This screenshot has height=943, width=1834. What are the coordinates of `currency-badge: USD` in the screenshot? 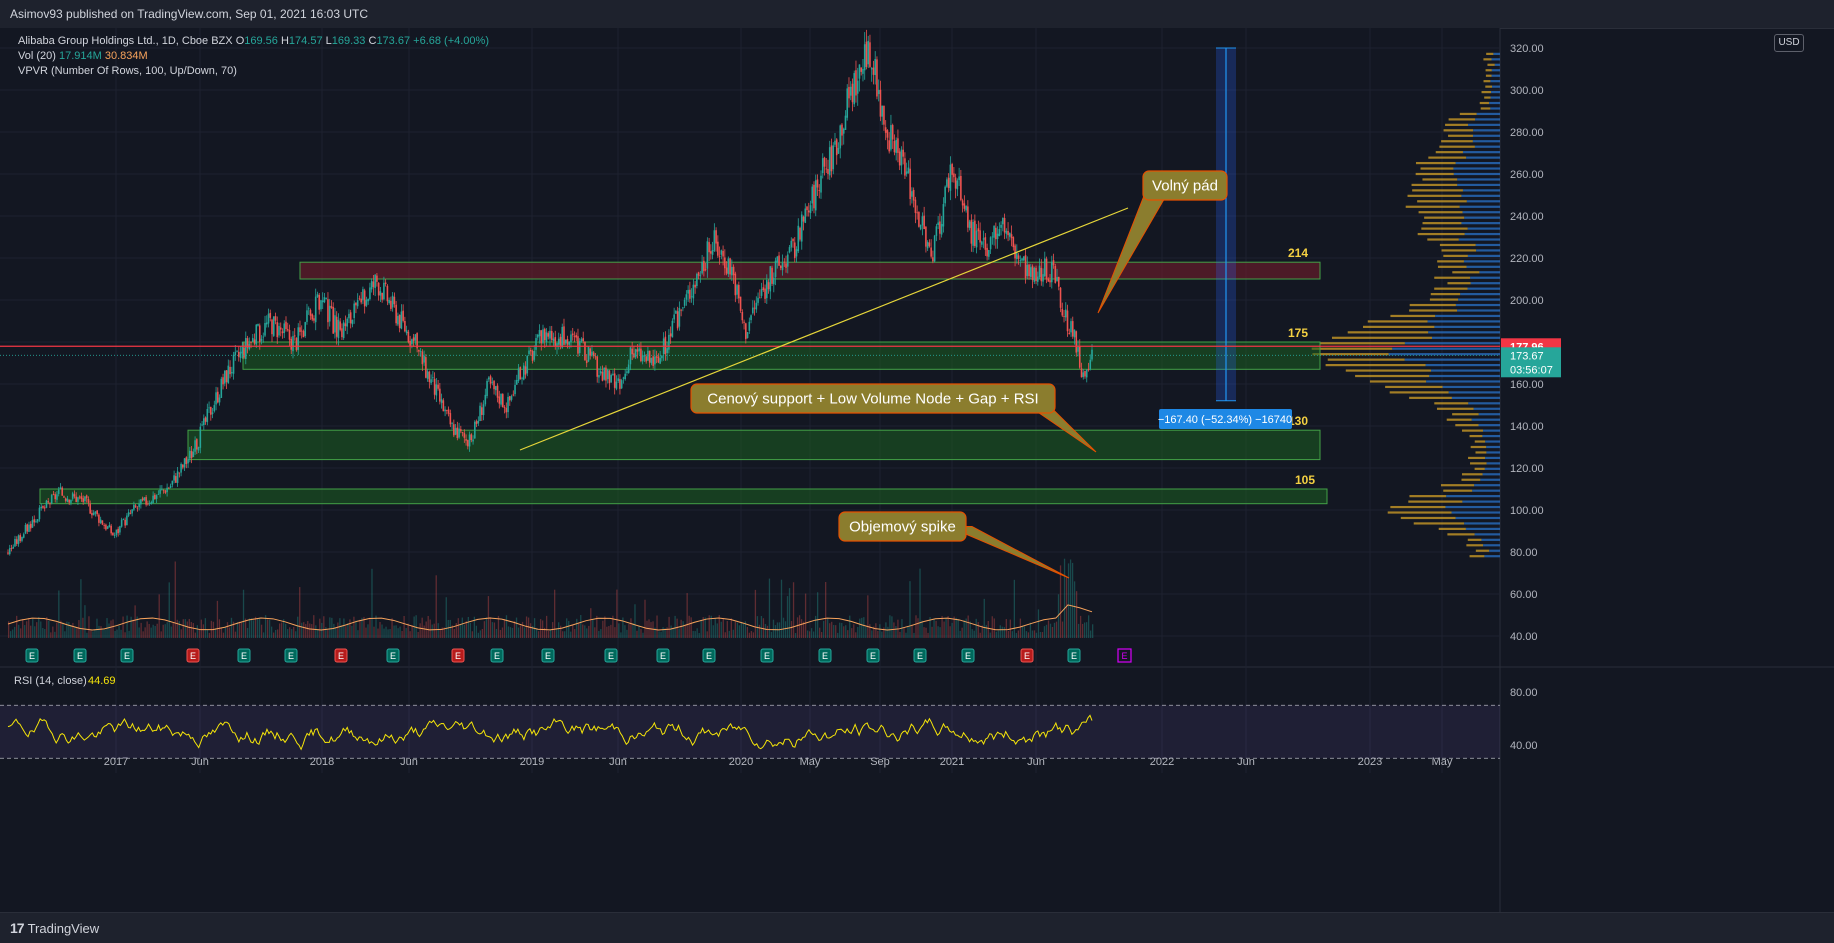 It's located at (1789, 43).